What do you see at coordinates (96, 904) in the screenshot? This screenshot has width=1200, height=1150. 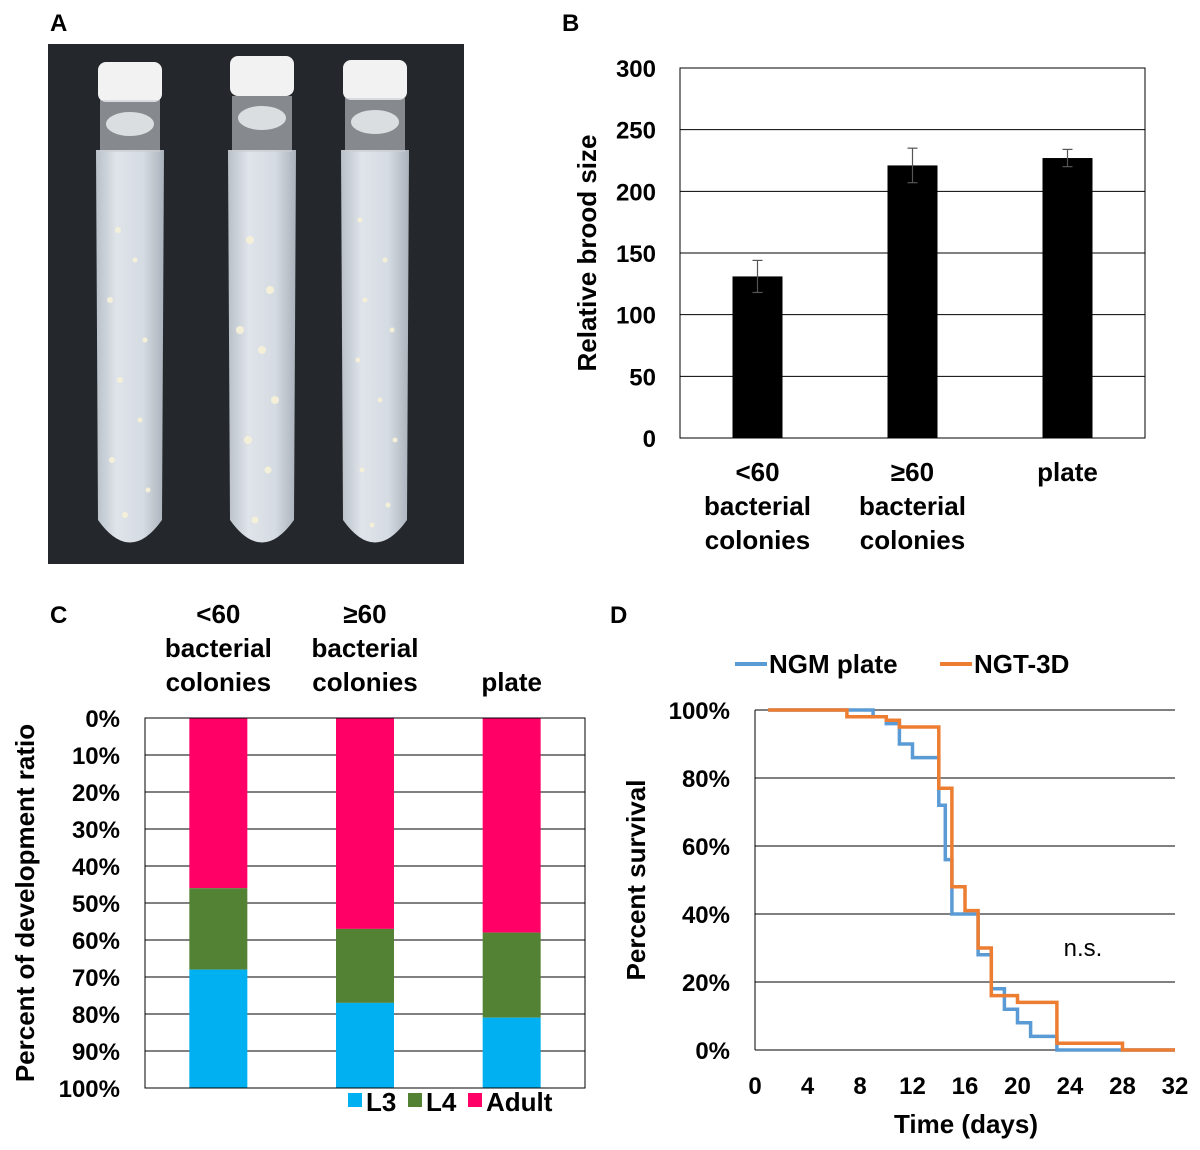 I see `y-tick-label: 50%` at bounding box center [96, 904].